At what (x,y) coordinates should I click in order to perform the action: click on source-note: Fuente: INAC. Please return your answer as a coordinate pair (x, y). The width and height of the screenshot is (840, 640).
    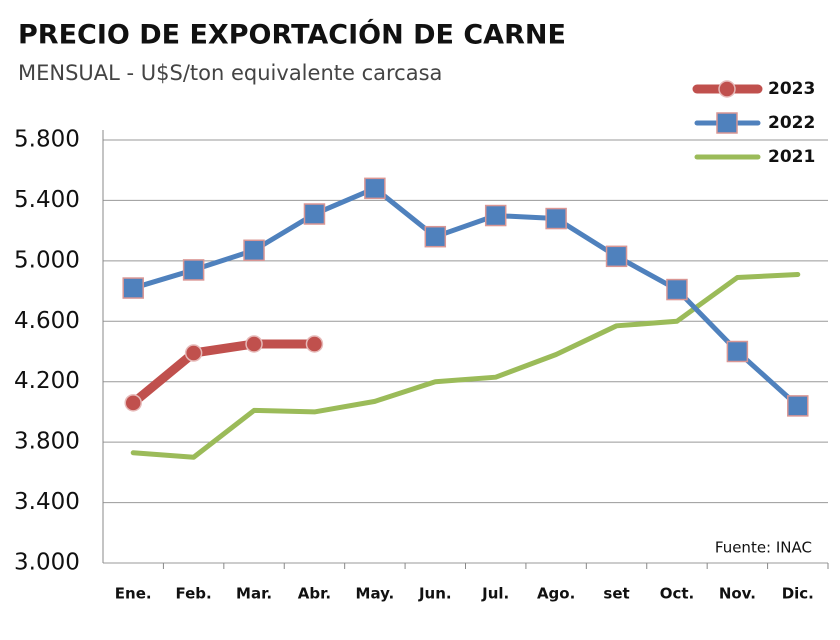
    Looking at the image, I should click on (763, 548).